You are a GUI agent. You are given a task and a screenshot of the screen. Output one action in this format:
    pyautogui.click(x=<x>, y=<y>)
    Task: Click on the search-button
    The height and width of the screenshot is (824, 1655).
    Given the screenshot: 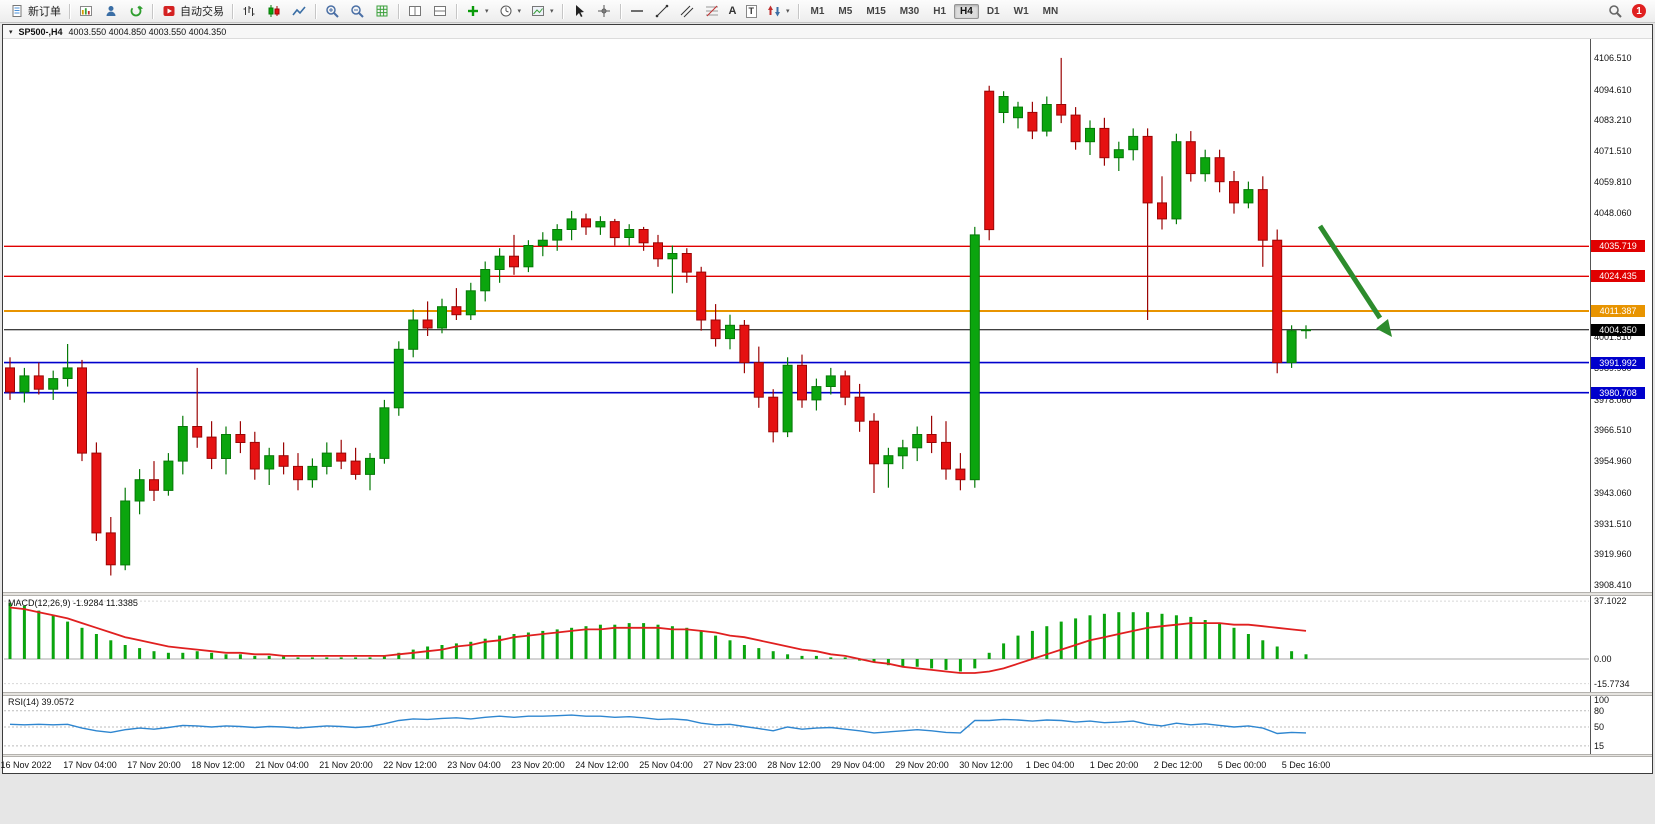 What is the action you would take?
    pyautogui.click(x=1615, y=11)
    